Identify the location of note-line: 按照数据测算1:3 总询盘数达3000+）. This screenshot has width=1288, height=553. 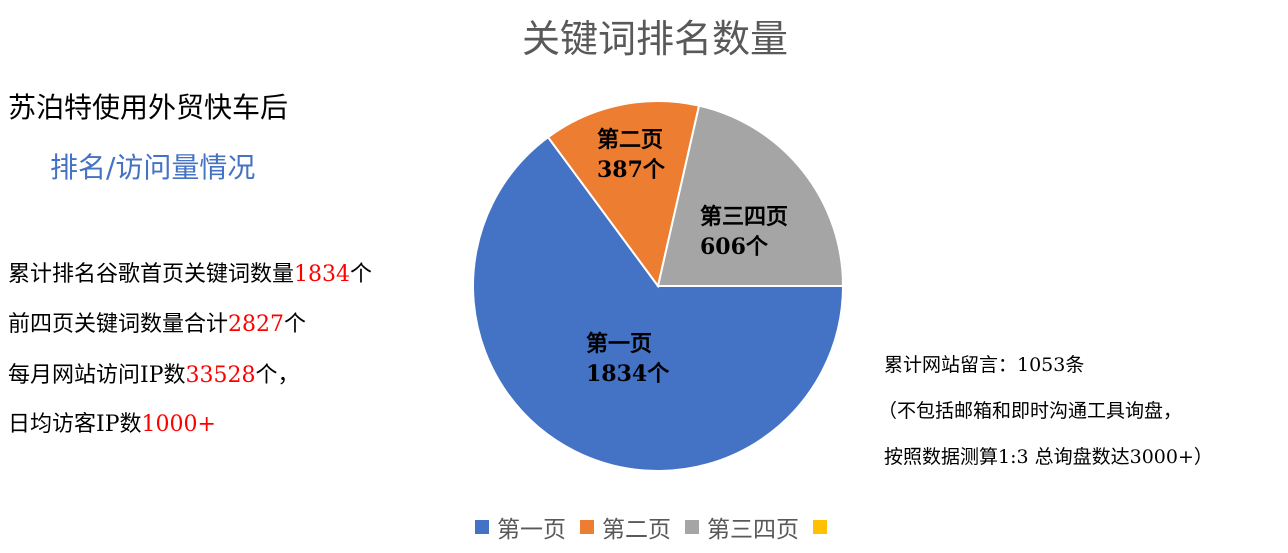
(1048, 457).